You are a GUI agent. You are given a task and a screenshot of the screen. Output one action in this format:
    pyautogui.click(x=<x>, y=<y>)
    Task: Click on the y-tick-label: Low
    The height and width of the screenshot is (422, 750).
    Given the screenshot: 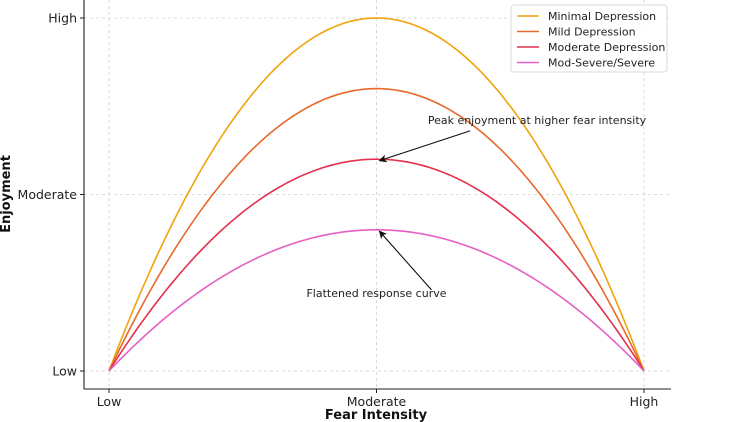 What is the action you would take?
    pyautogui.click(x=64, y=371)
    